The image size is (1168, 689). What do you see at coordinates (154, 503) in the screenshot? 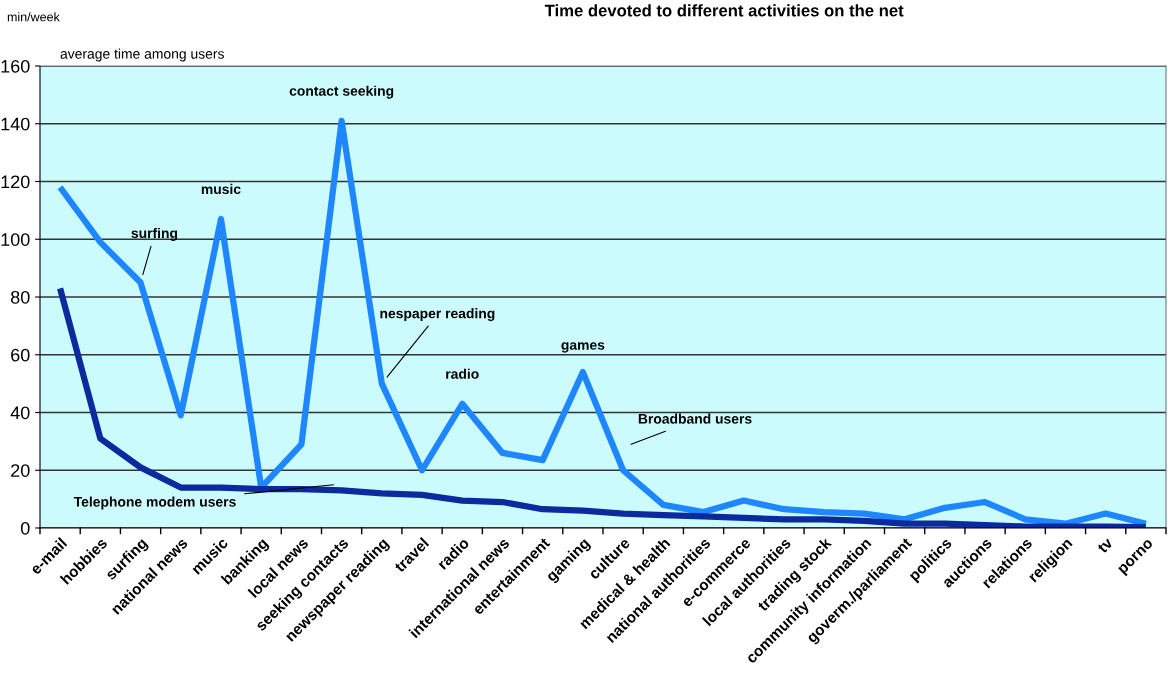
I see `series-label: Telephone modem users` at bounding box center [154, 503].